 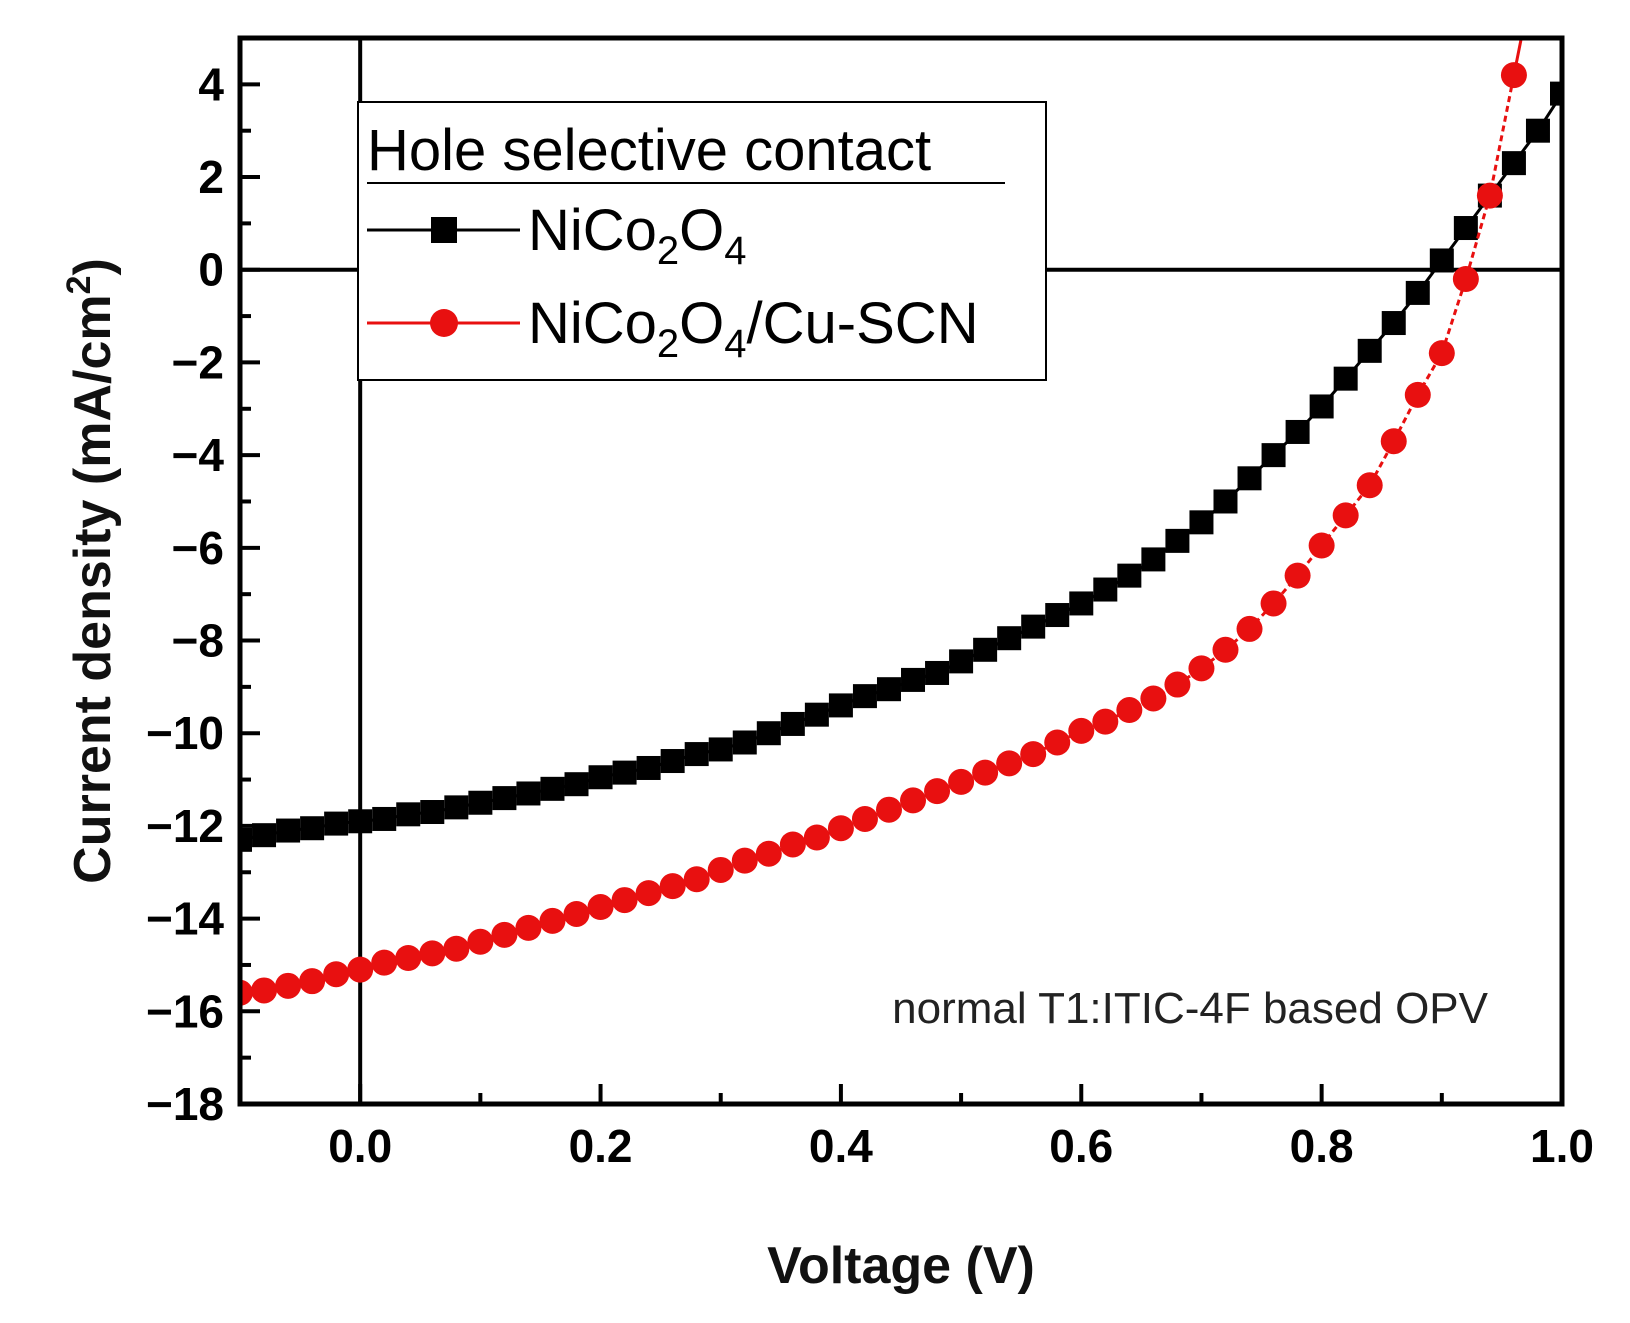 I want to click on x-tick-labels: 0.0 0.2 0.4 0.6 0.8 1.0, so click(x=961, y=1146).